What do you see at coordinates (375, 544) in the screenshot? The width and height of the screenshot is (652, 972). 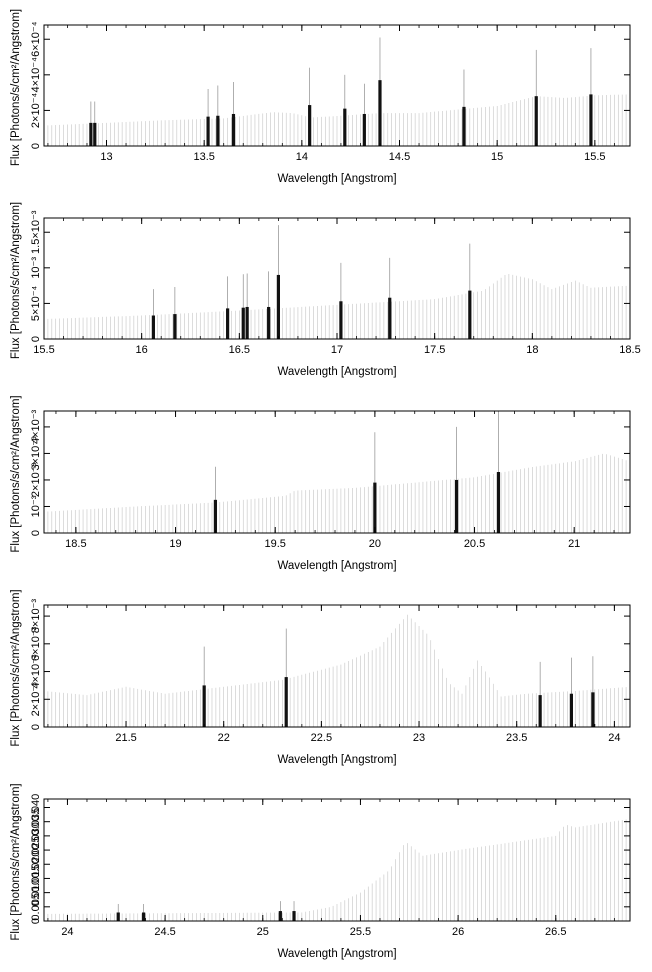 I see `x-tick-label: 20` at bounding box center [375, 544].